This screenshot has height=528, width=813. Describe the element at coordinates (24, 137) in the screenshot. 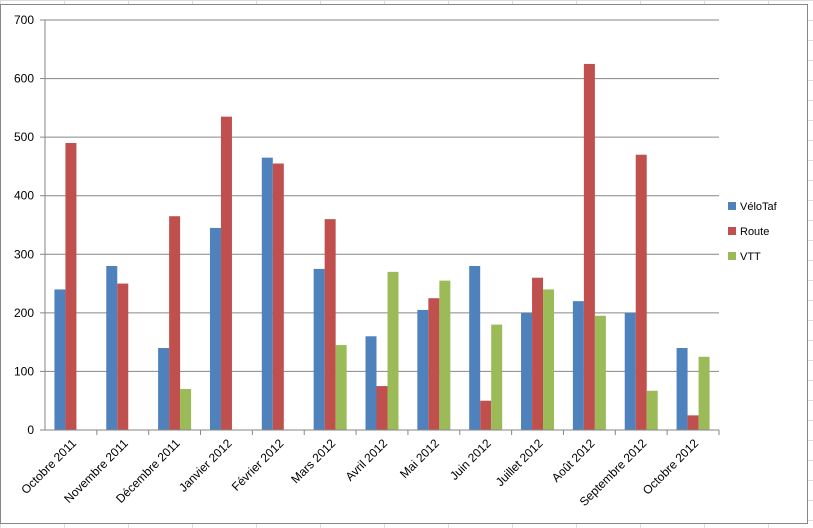

I see `y-tick-label: 500` at that location.